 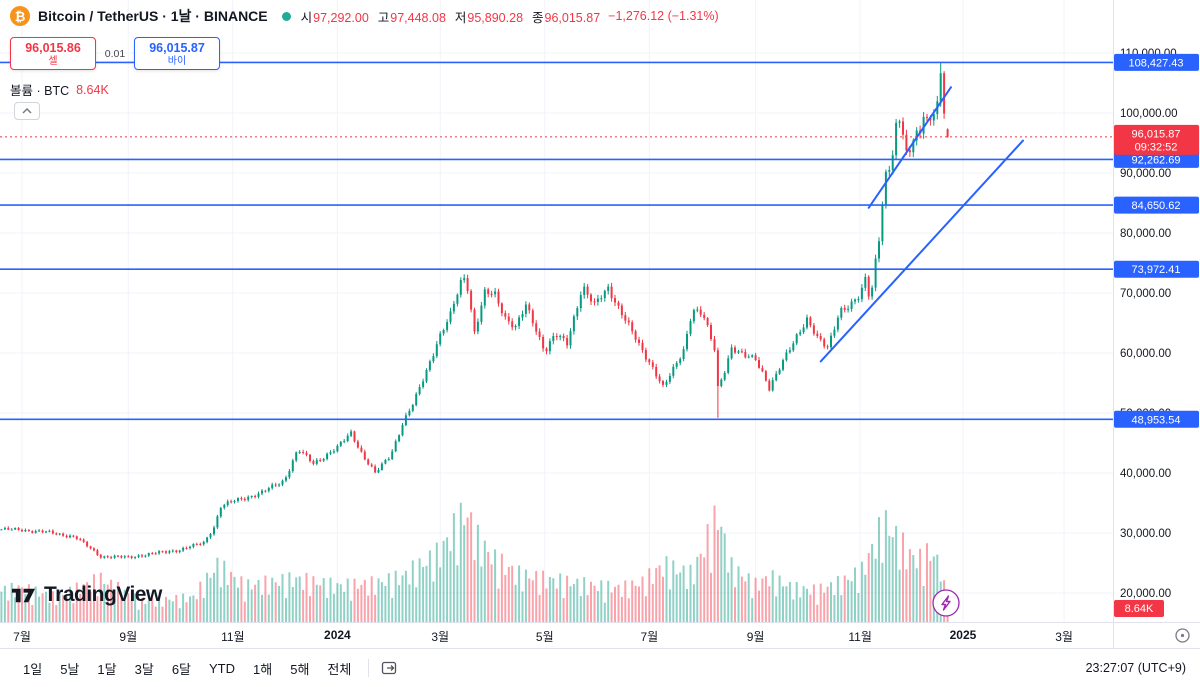 What do you see at coordinates (337, 635) in the screenshot?
I see `time-axis-label: 2024` at bounding box center [337, 635].